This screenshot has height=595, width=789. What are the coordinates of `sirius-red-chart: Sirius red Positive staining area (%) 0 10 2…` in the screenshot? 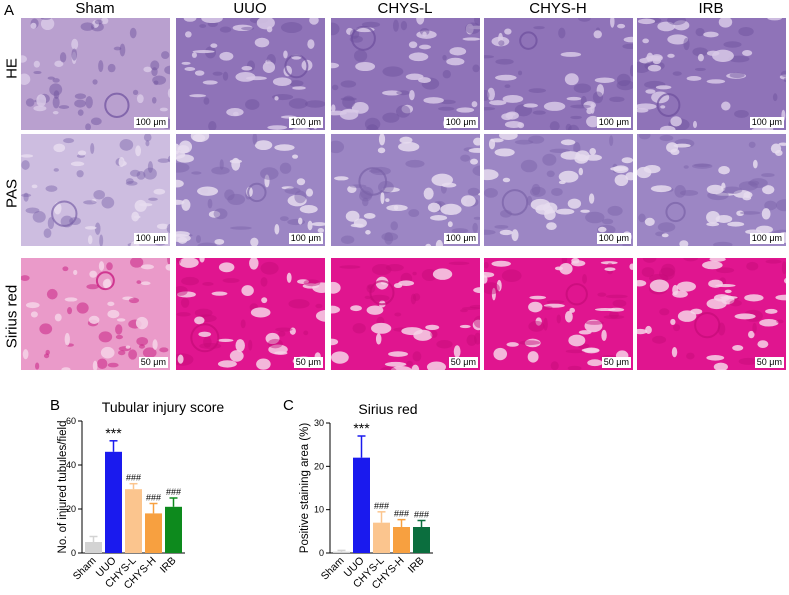 It's located at (366, 496).